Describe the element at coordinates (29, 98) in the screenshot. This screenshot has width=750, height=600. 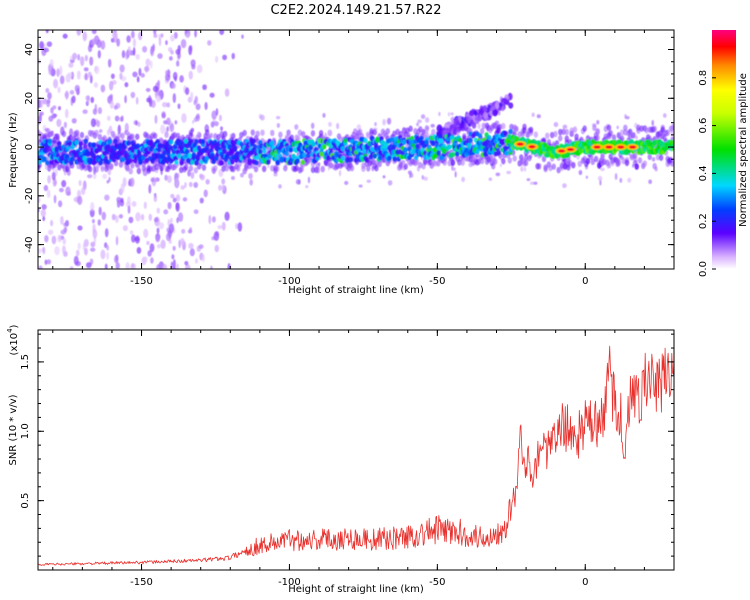
I see `spectrogram-y-tick-label: 20` at that location.